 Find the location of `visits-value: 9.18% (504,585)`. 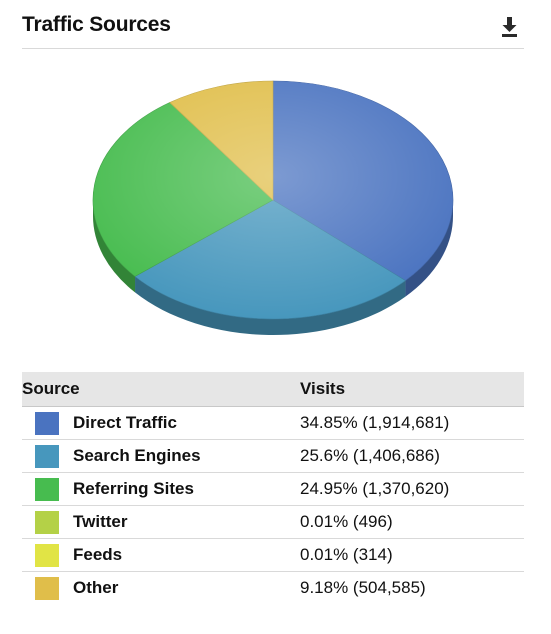

visits-value: 9.18% (504,585) is located at coordinates (363, 587).